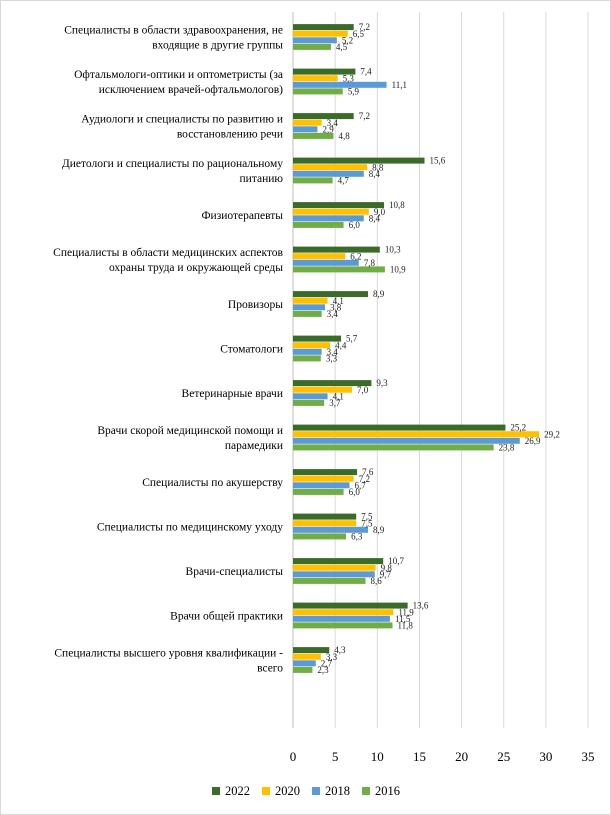 This screenshot has height=815, width=611. I want to click on data-label: 3,7, so click(335, 403).